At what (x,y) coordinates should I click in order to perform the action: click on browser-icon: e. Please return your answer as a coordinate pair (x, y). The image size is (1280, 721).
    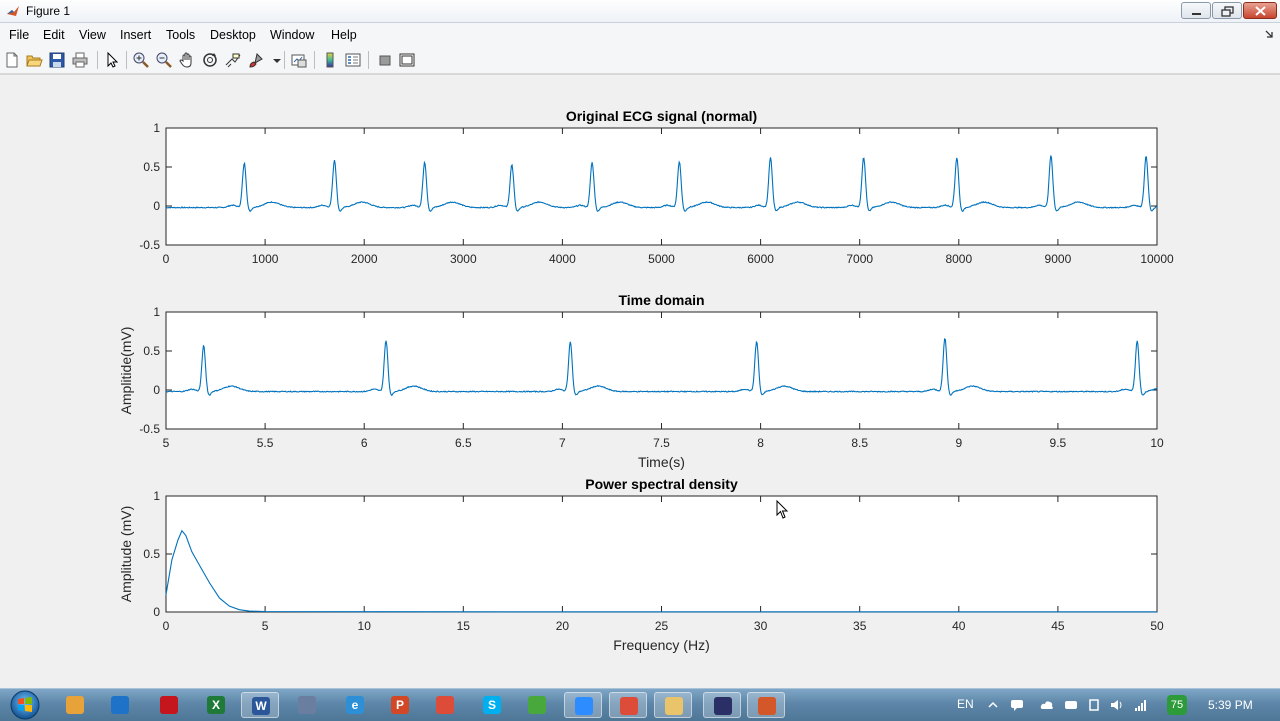
    Looking at the image, I should click on (355, 705).